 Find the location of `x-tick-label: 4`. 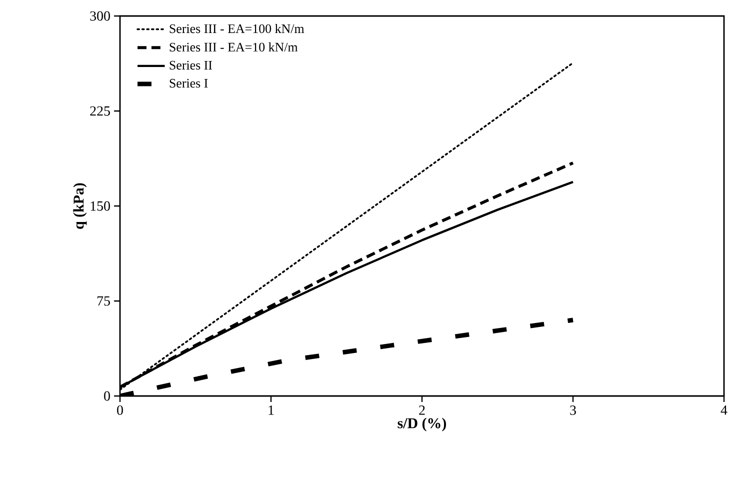

x-tick-label: 4 is located at coordinates (724, 410).